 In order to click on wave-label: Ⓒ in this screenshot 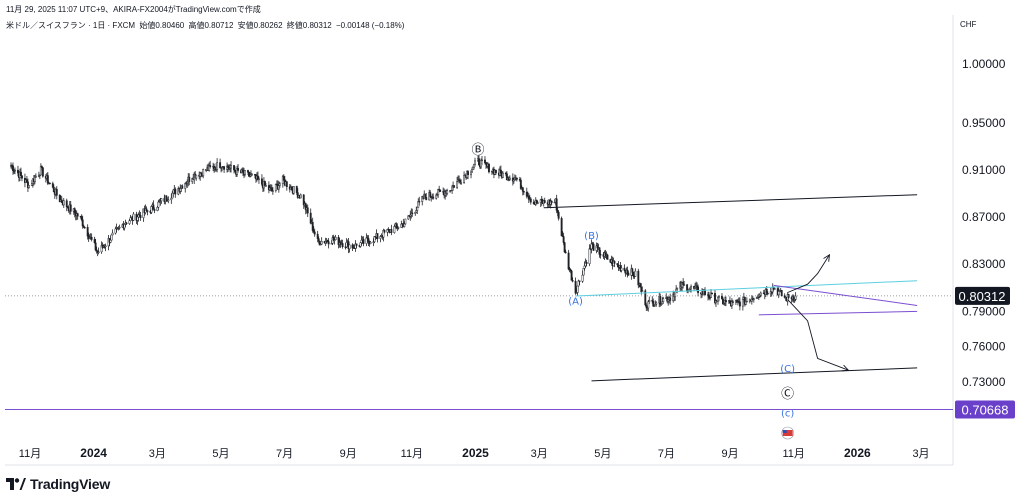, I will do `click(787, 394)`.